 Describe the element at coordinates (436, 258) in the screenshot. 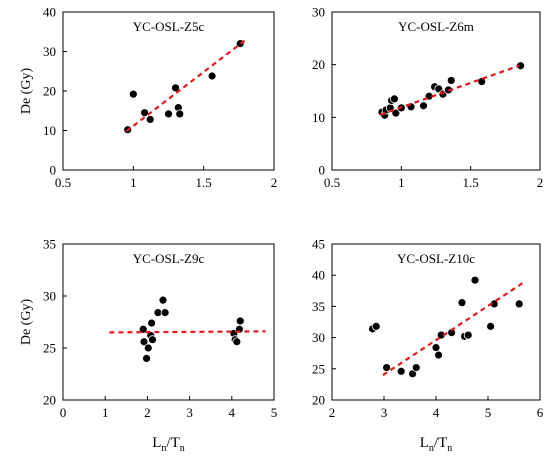

I see `chart-title: YC-OSL-Z10c` at that location.